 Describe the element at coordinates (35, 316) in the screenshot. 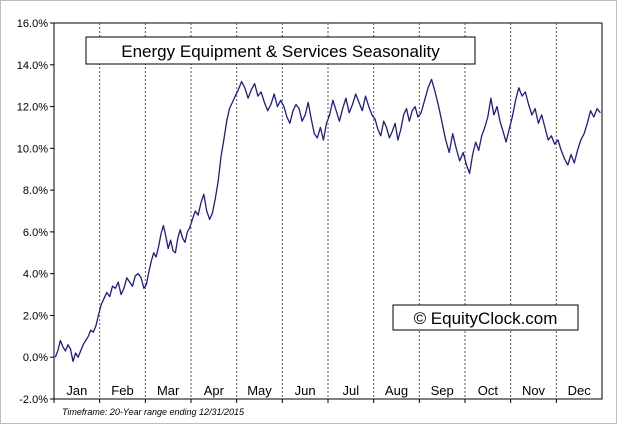

I see `y-tick-label: 2.0%` at that location.